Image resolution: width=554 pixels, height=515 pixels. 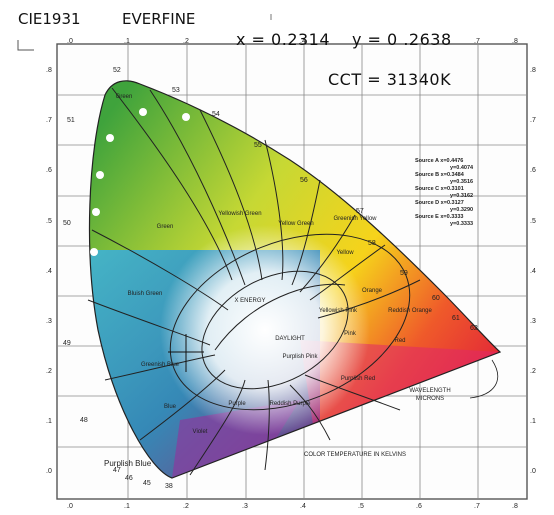 I want to click on x-tick: .6, so click(x=419, y=506).